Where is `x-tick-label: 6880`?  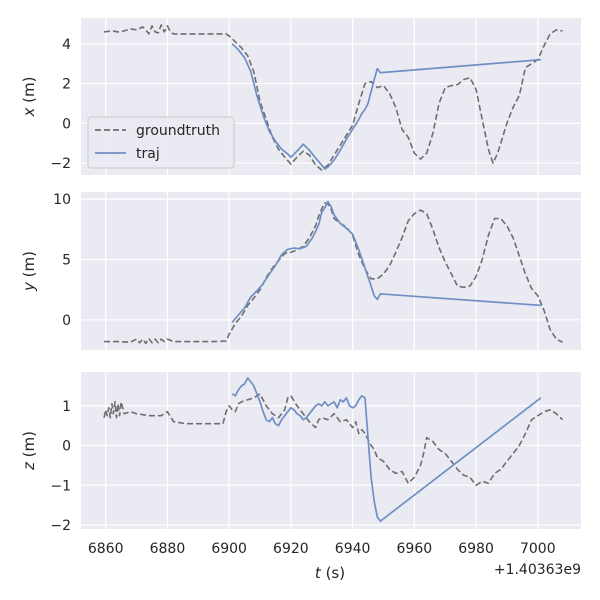 x-tick-label: 6880 is located at coordinates (168, 549).